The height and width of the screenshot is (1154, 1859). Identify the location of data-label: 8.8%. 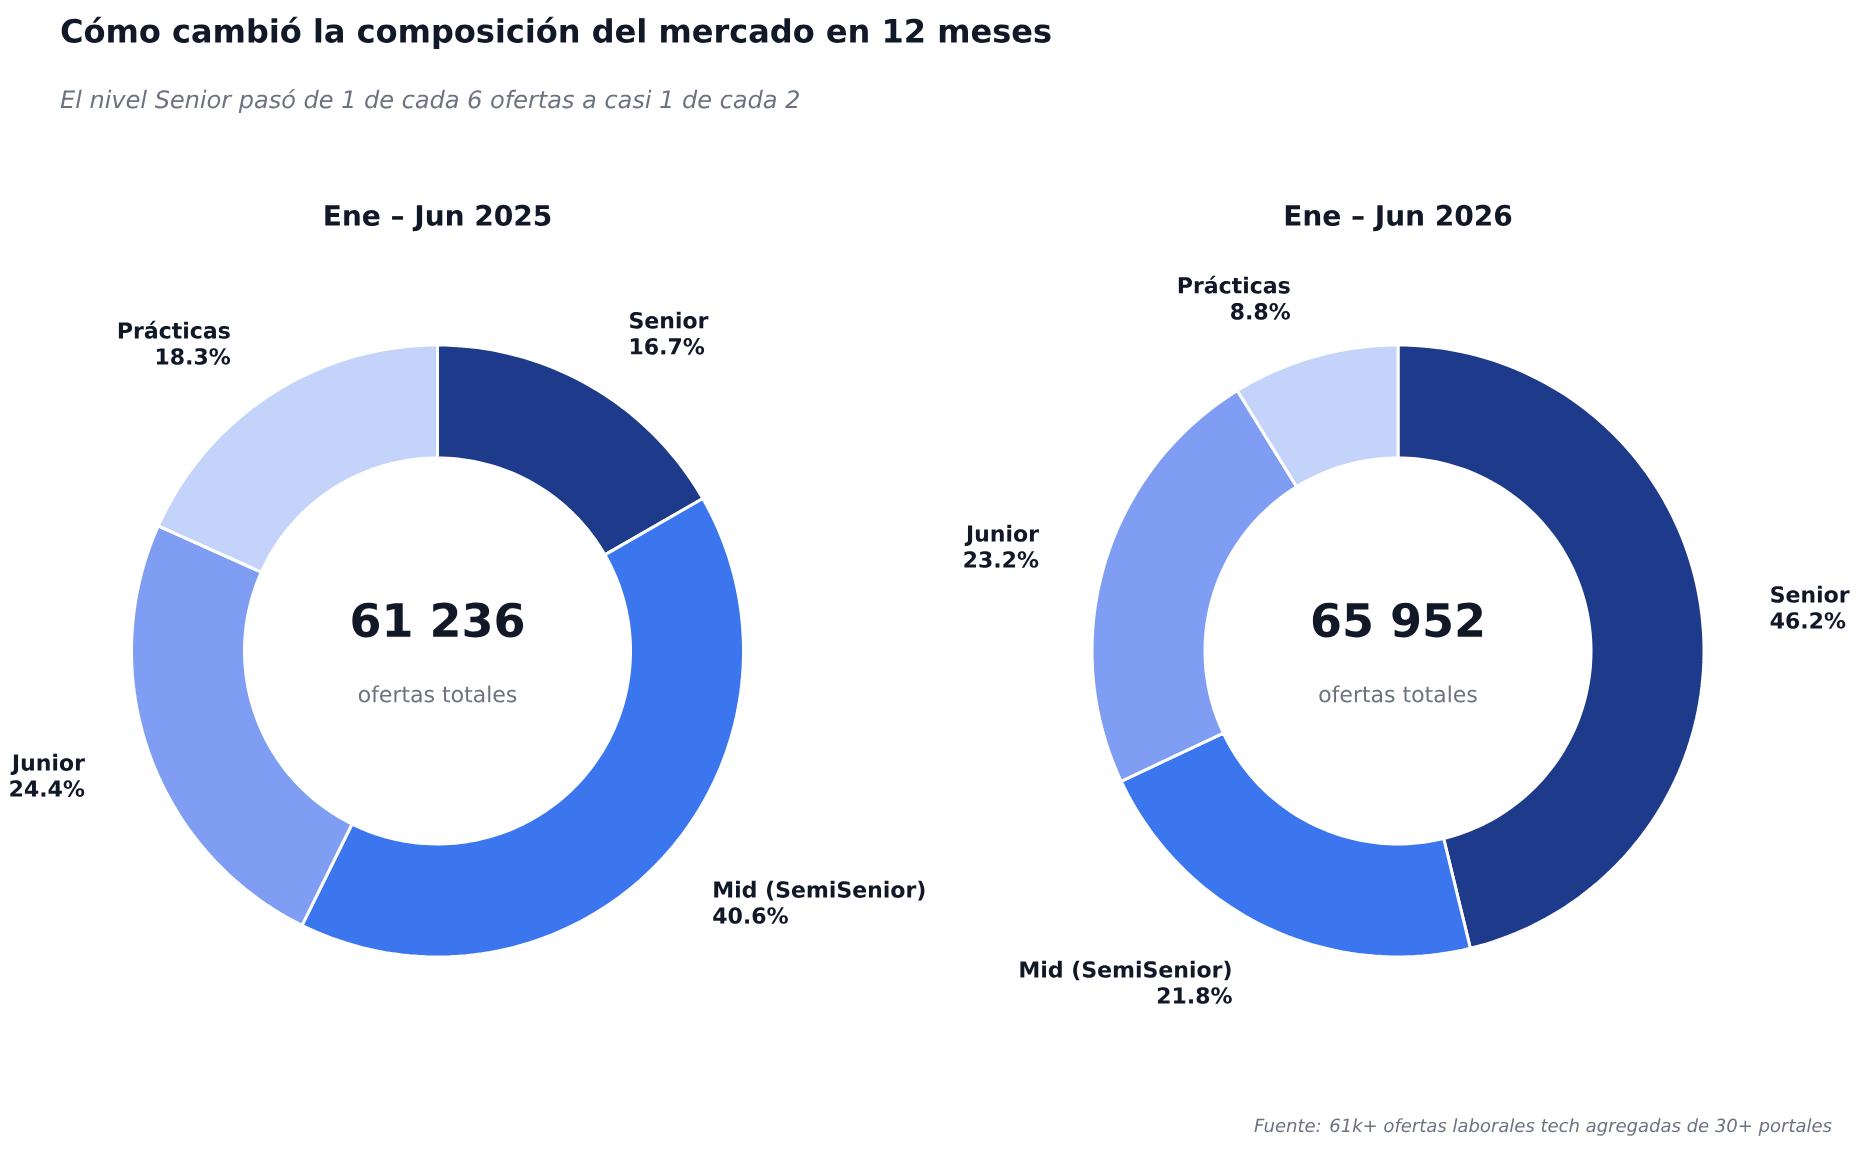
(1261, 311).